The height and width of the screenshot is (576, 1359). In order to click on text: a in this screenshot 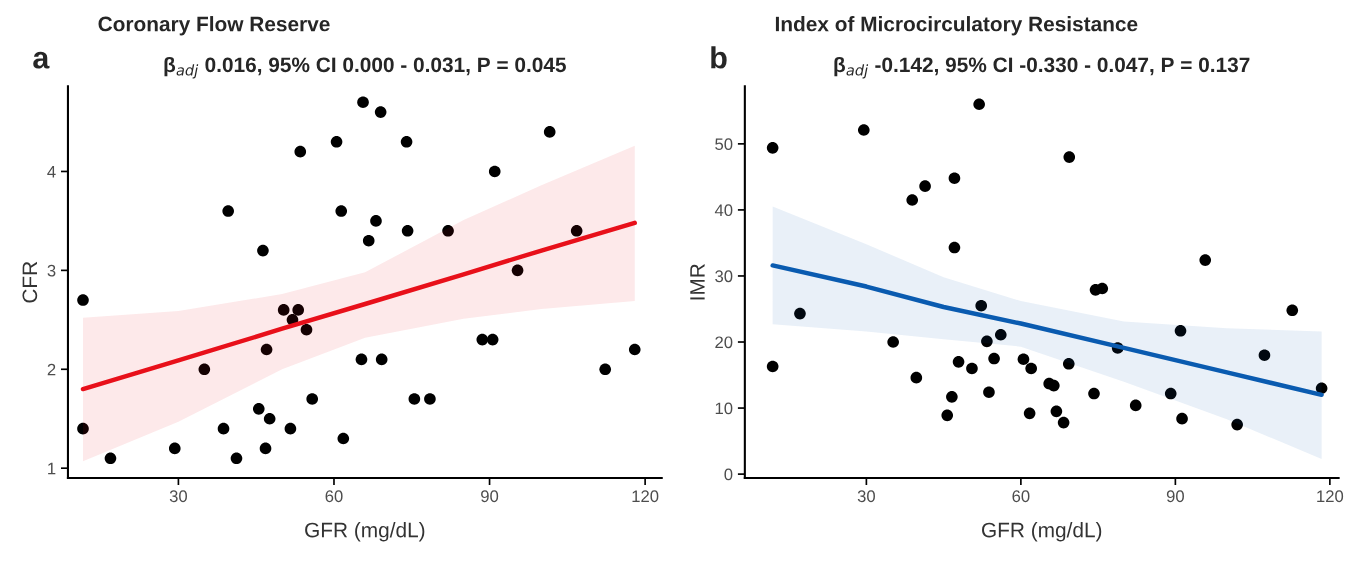, I will do `click(41, 60)`.